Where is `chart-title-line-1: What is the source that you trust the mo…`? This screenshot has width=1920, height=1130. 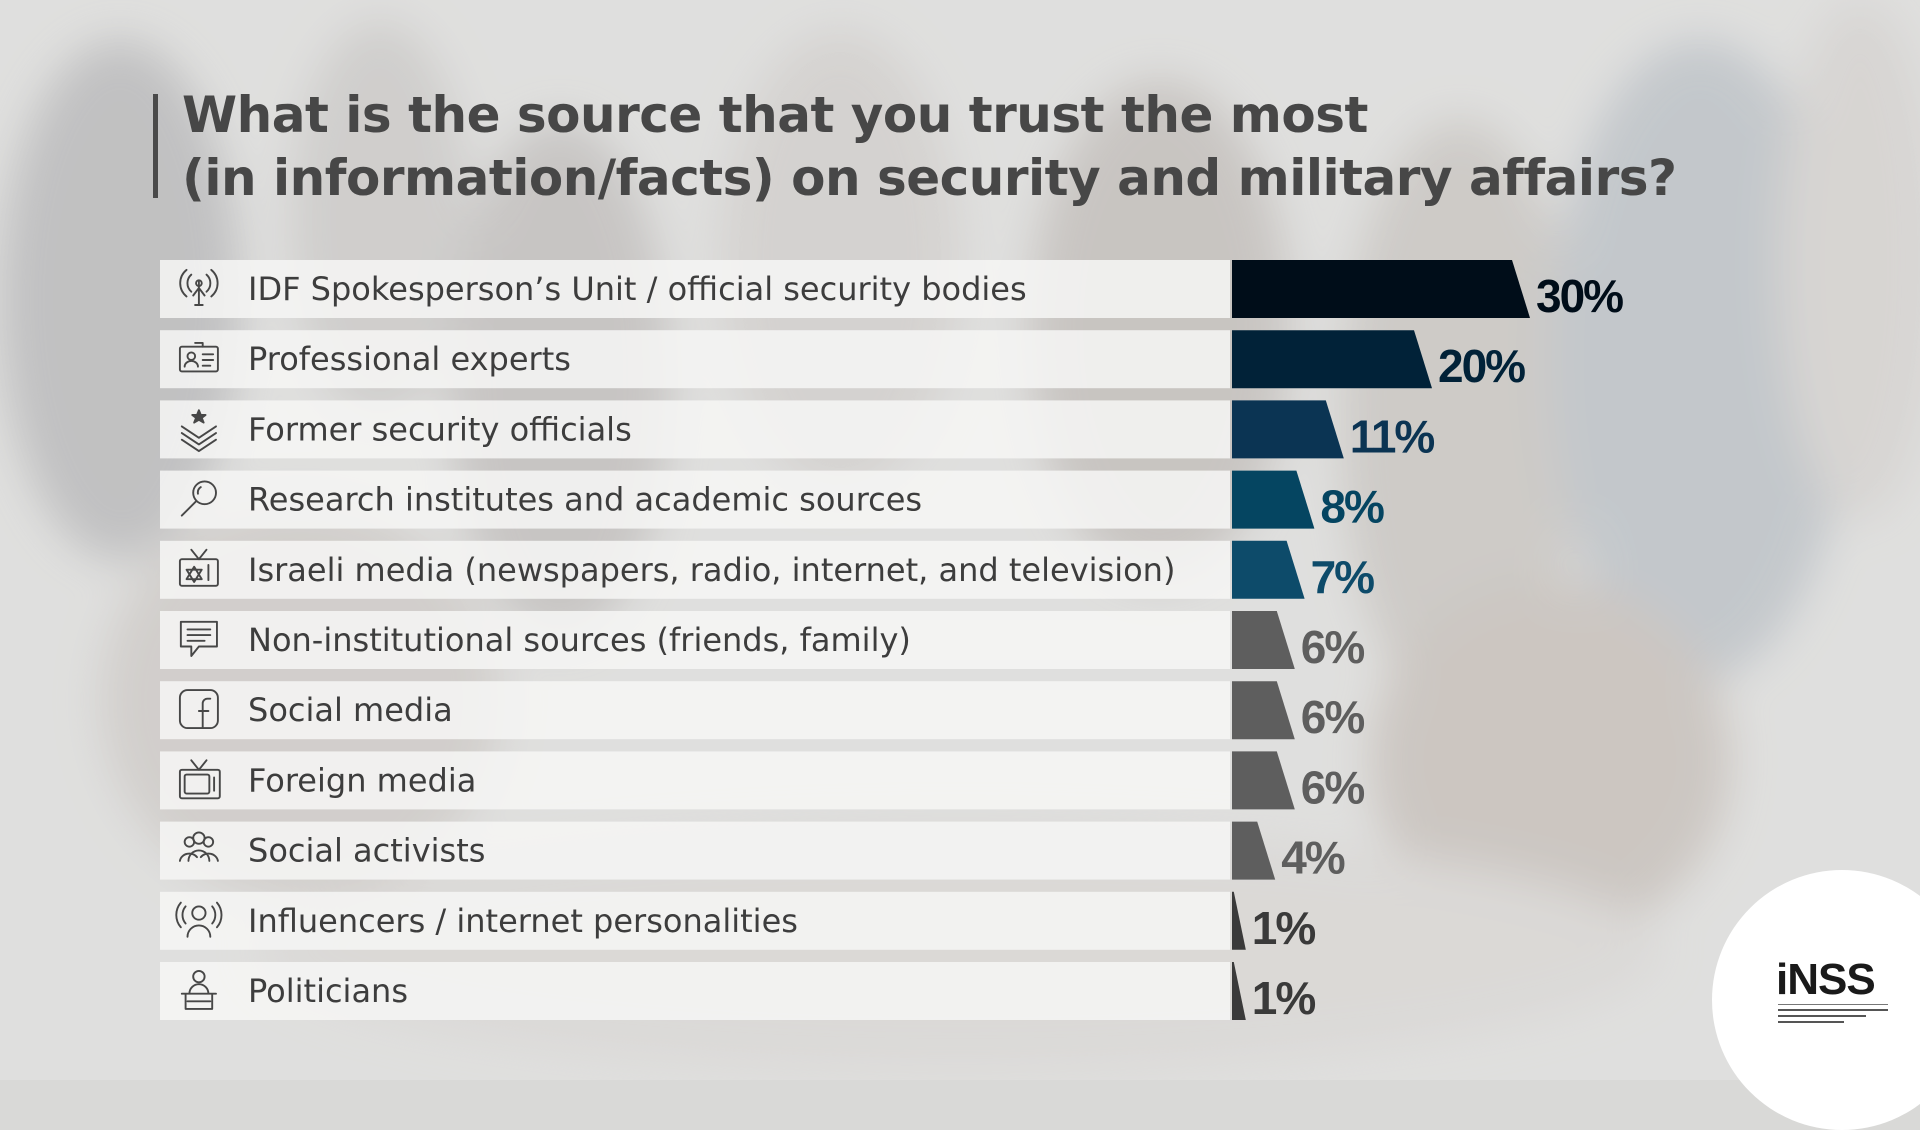
chart-title-line-1: What is the source that you trust the mo… is located at coordinates (775, 115).